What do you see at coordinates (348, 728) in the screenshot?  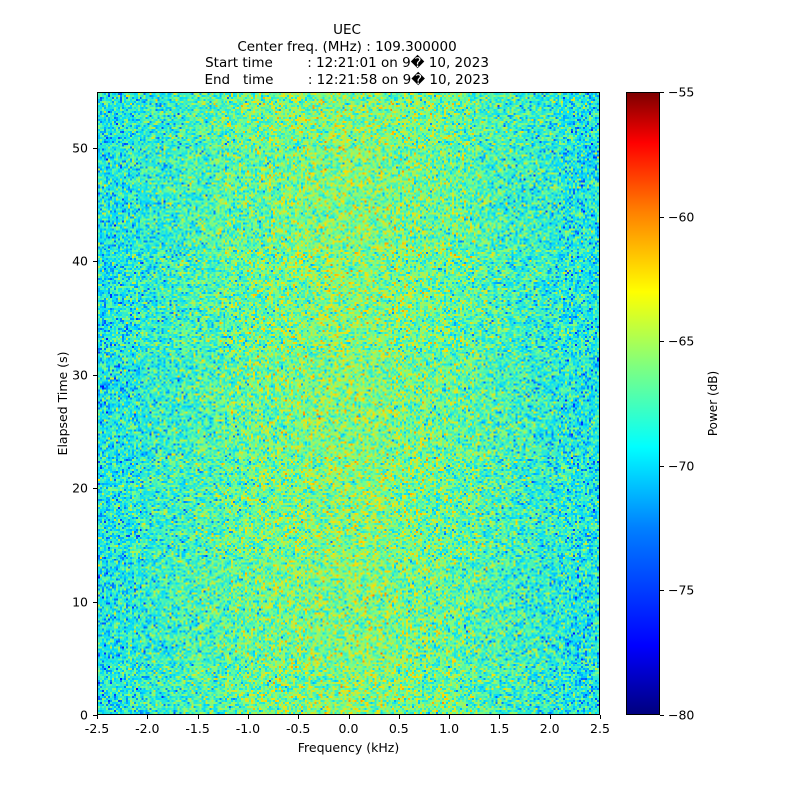 I see `x-tick-label: 0.0` at bounding box center [348, 728].